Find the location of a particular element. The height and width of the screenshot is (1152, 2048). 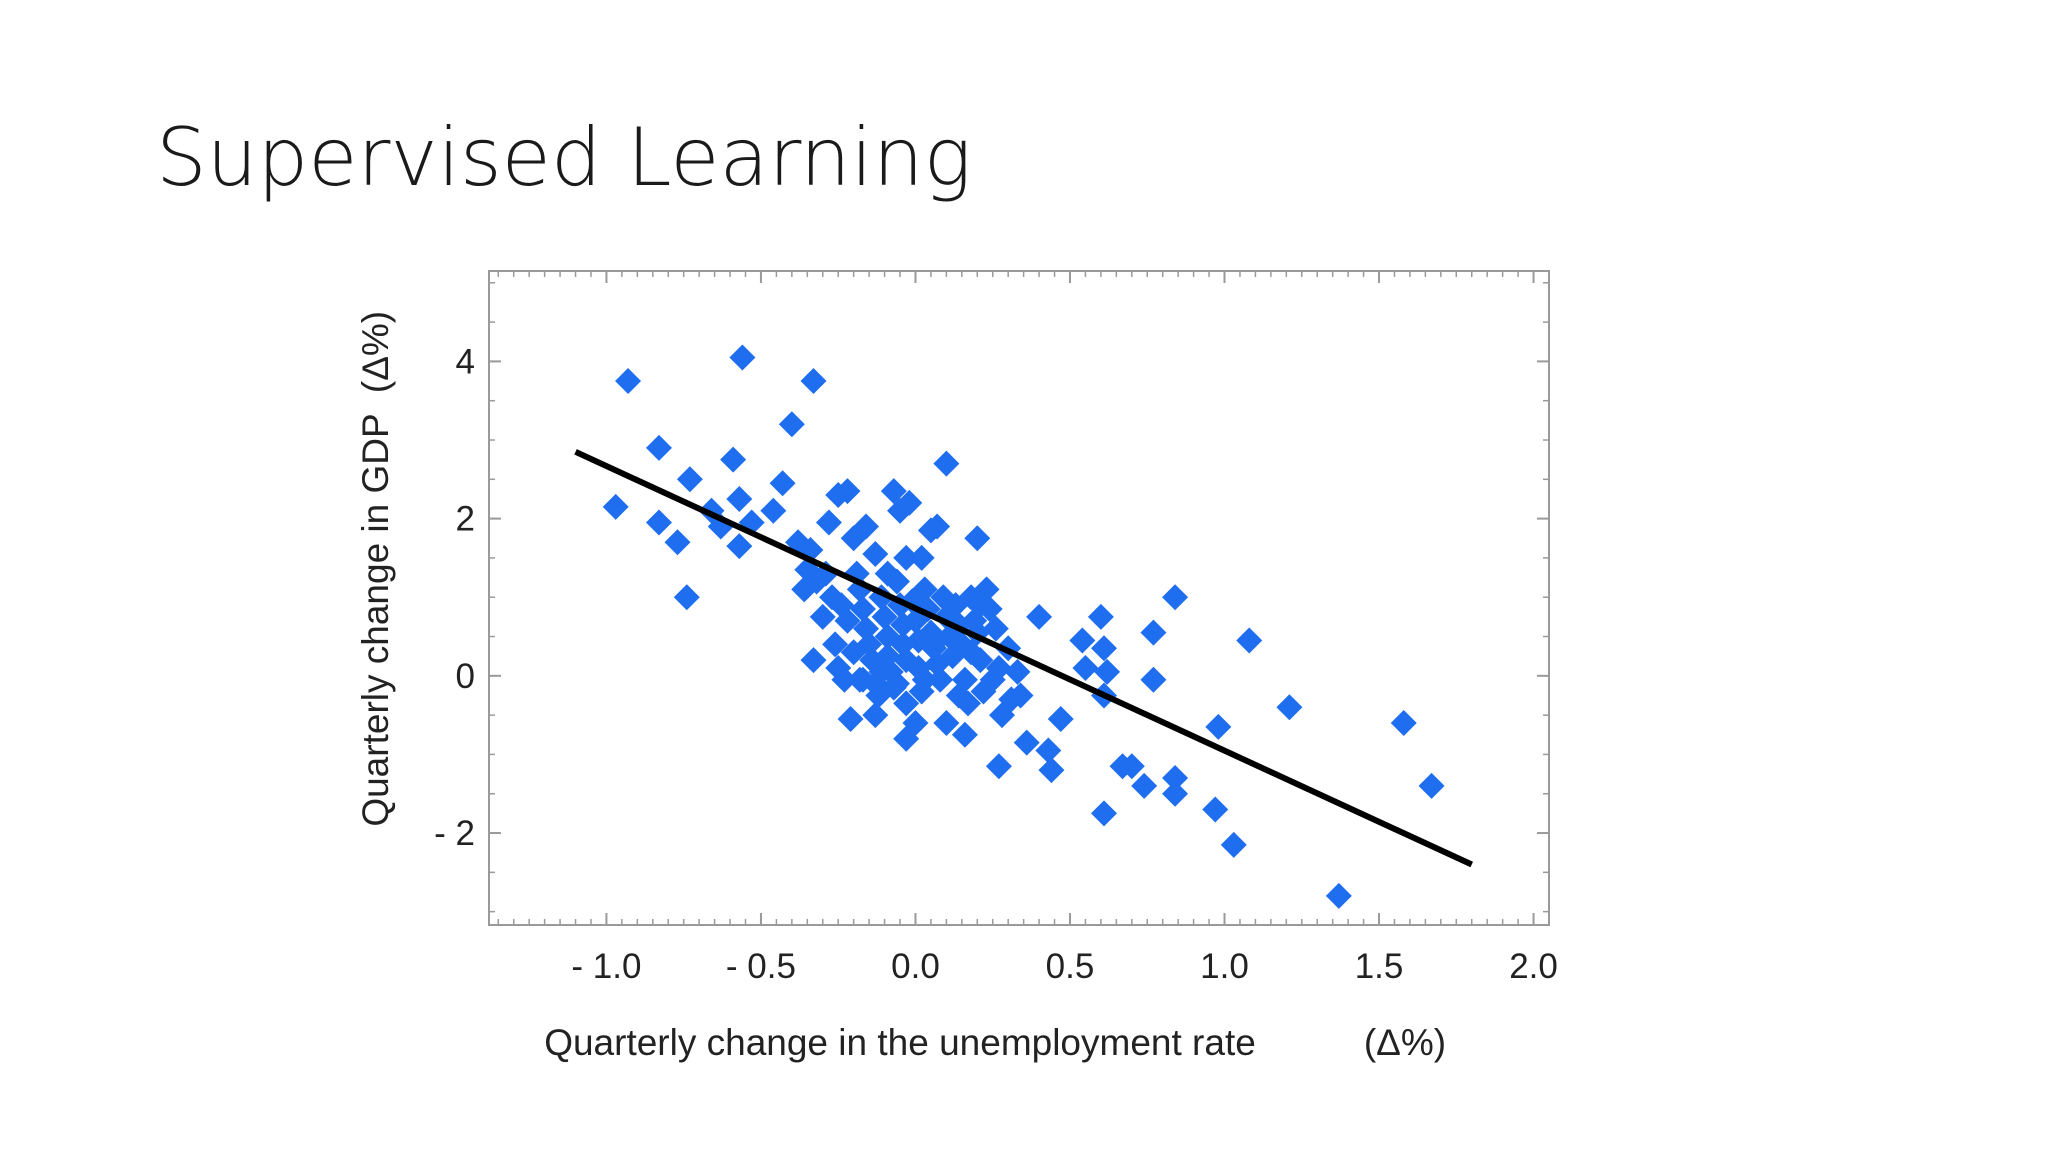

x-tick-label: 0.5 is located at coordinates (1070, 966).